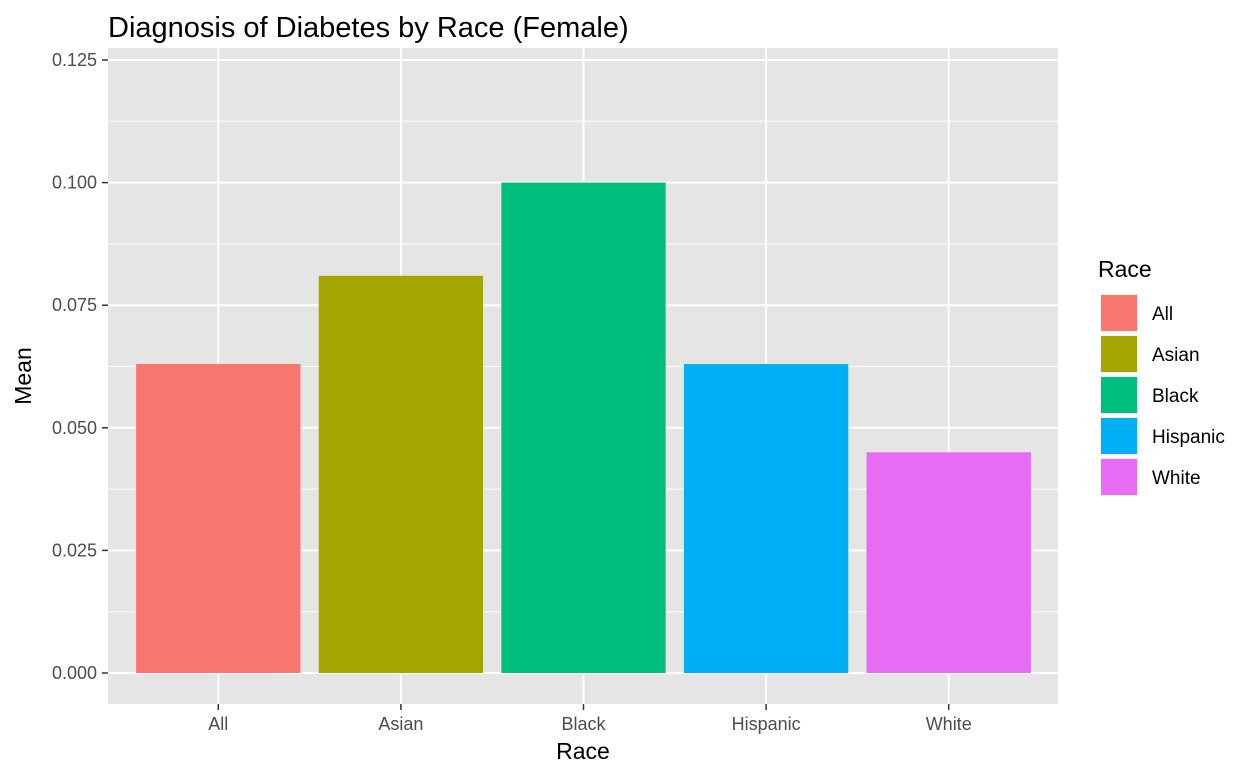  Describe the element at coordinates (80, 366) in the screenshot. I see `y-axis: 0.000 0.025 0.050 0.075 0.100 0.125` at that location.